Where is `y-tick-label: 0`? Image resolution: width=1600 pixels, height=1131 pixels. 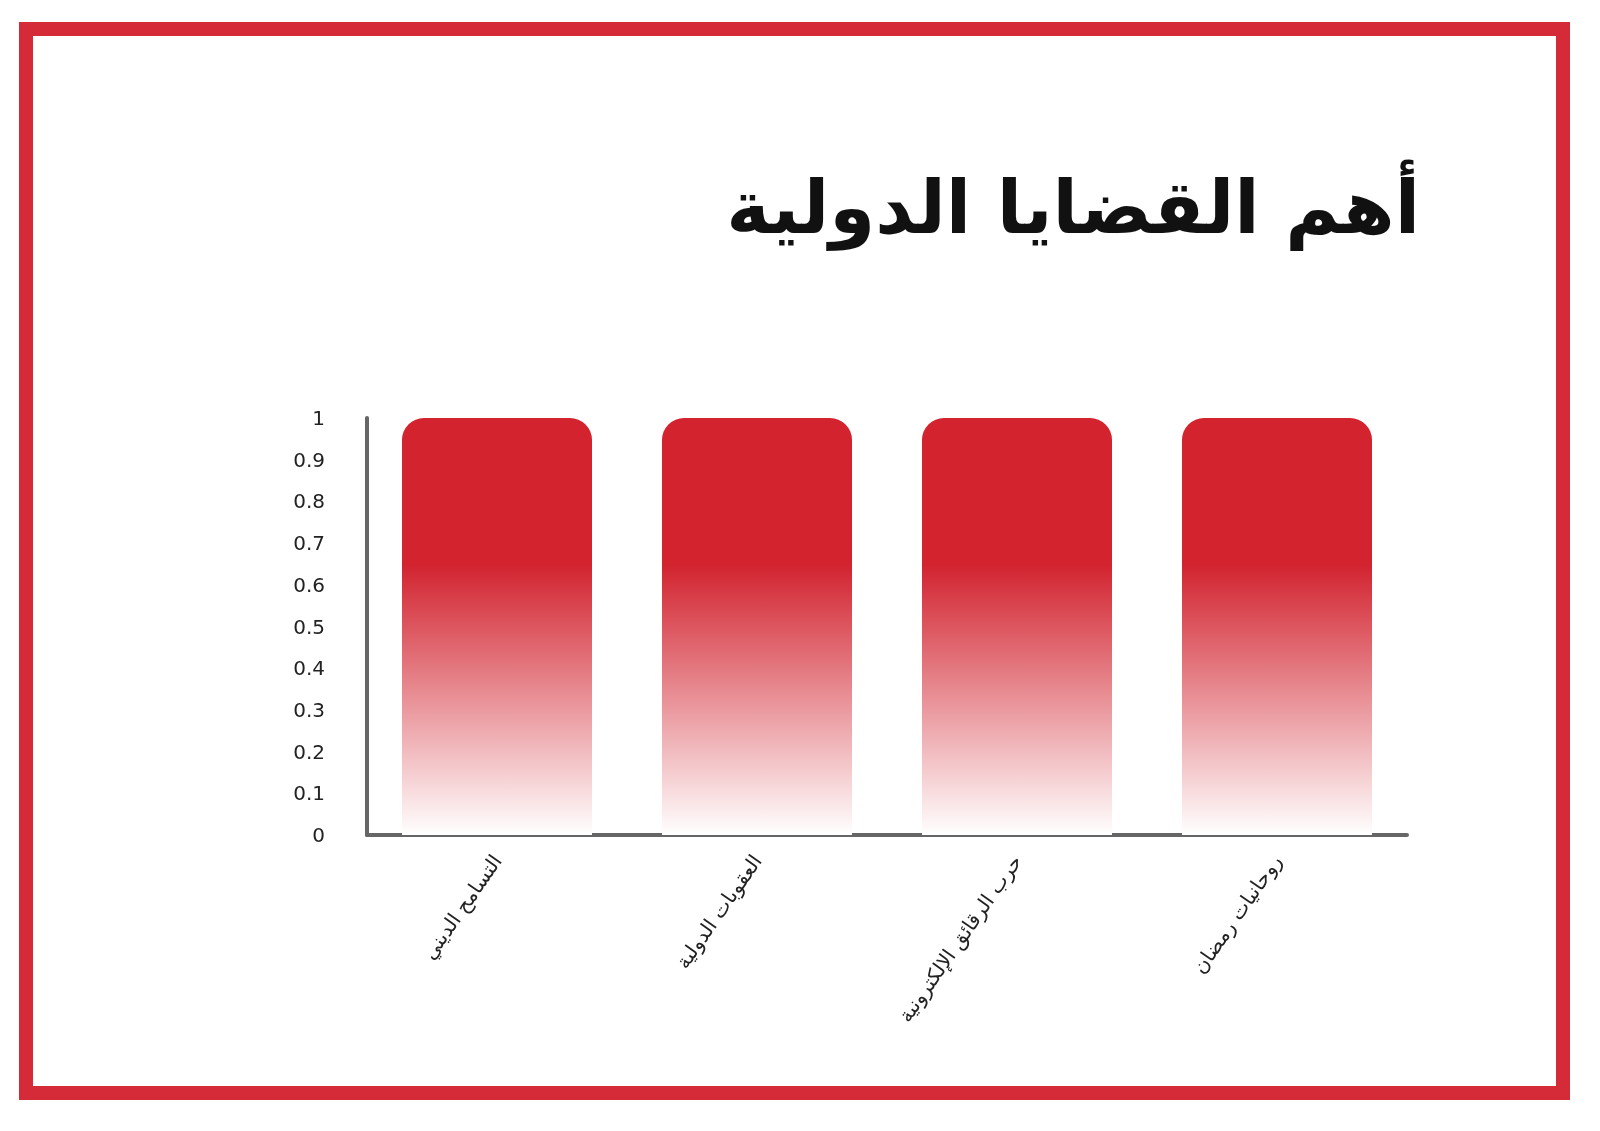
y-tick-label: 0 is located at coordinates (318, 835).